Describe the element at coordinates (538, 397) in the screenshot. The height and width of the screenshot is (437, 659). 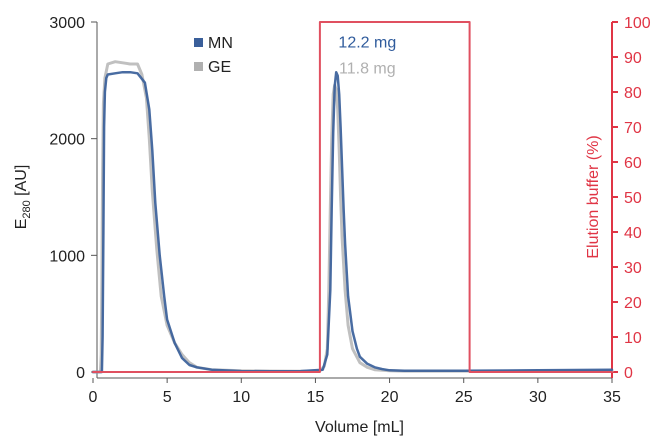
I see `x-tick-label: 30` at that location.